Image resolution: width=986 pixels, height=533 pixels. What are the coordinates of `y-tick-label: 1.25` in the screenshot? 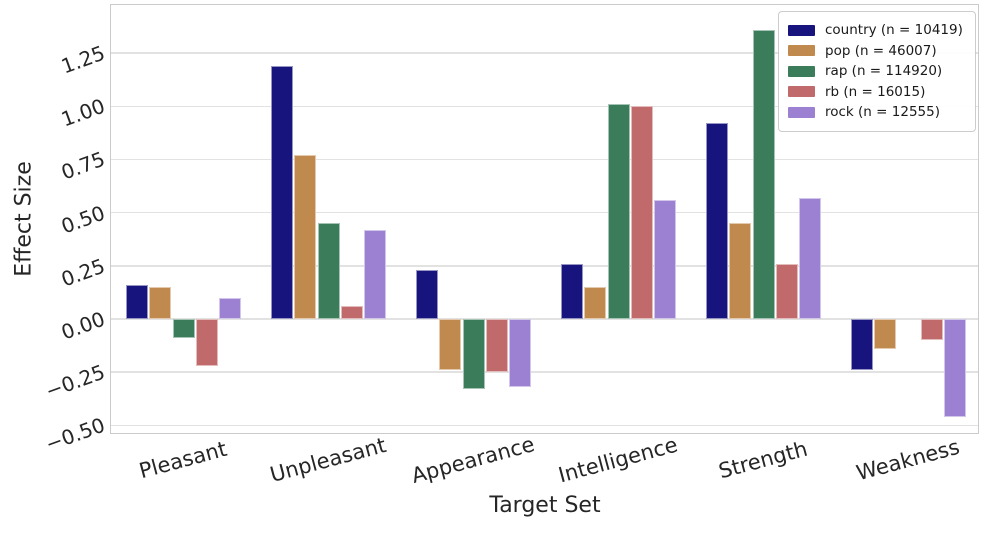 It's located at (83, 59).